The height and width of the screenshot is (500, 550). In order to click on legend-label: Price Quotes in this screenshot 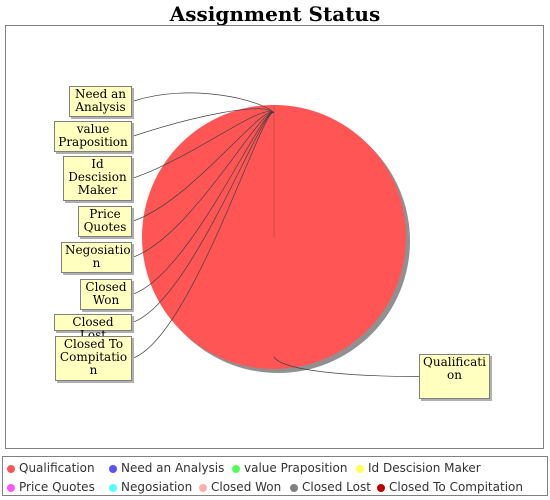, I will do `click(57, 487)`.